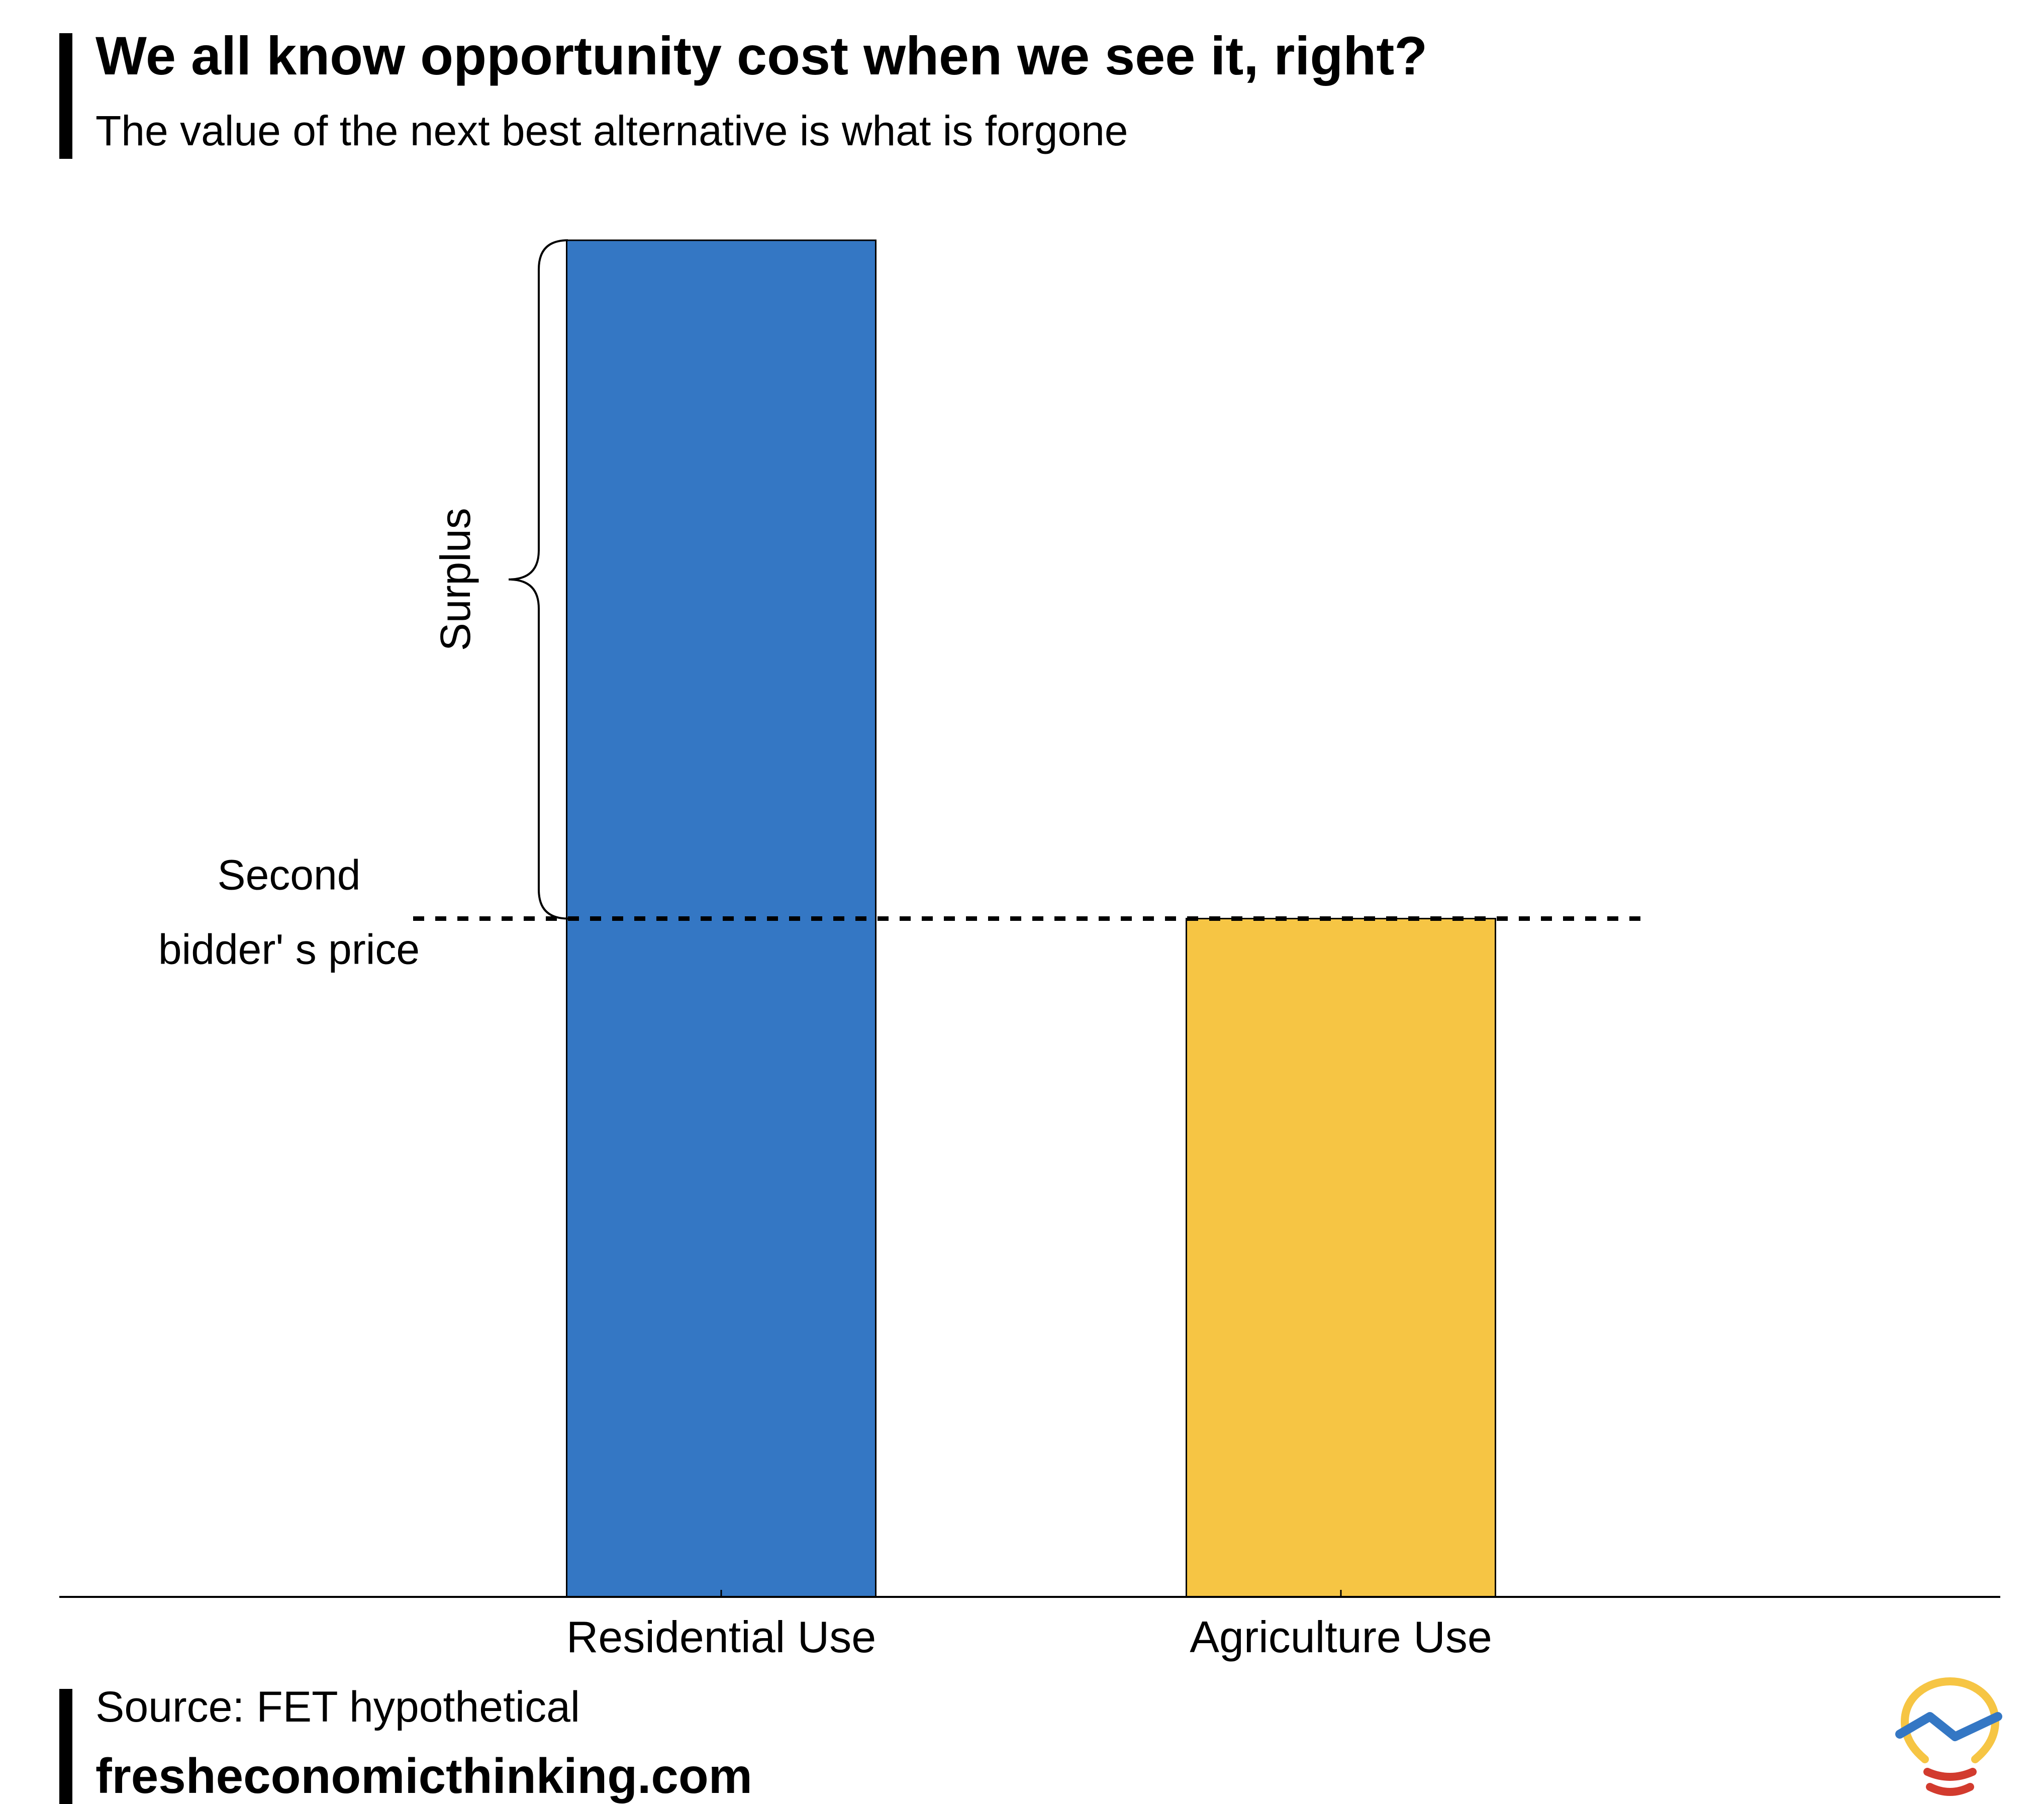  What do you see at coordinates (721, 1637) in the screenshot?
I see `x-tick-label: Residential Use` at bounding box center [721, 1637].